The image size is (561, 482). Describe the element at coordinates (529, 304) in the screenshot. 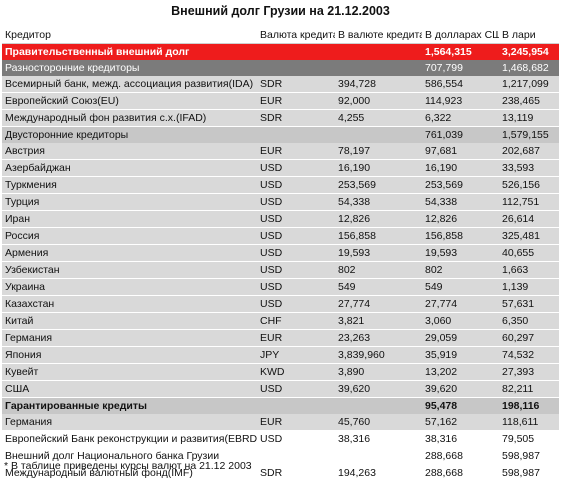

I see `lari-amount-cell: 57,631` at that location.